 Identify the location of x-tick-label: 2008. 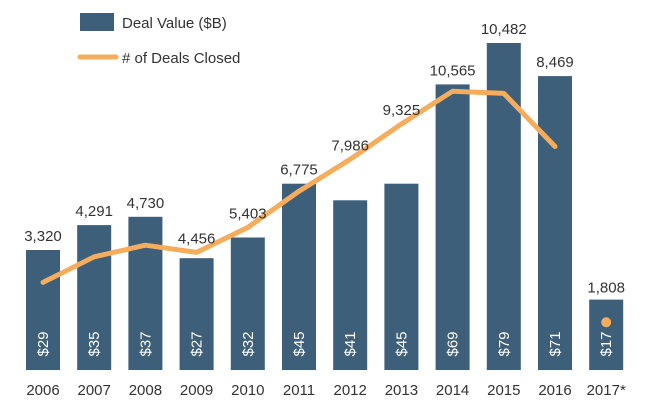
(145, 390).